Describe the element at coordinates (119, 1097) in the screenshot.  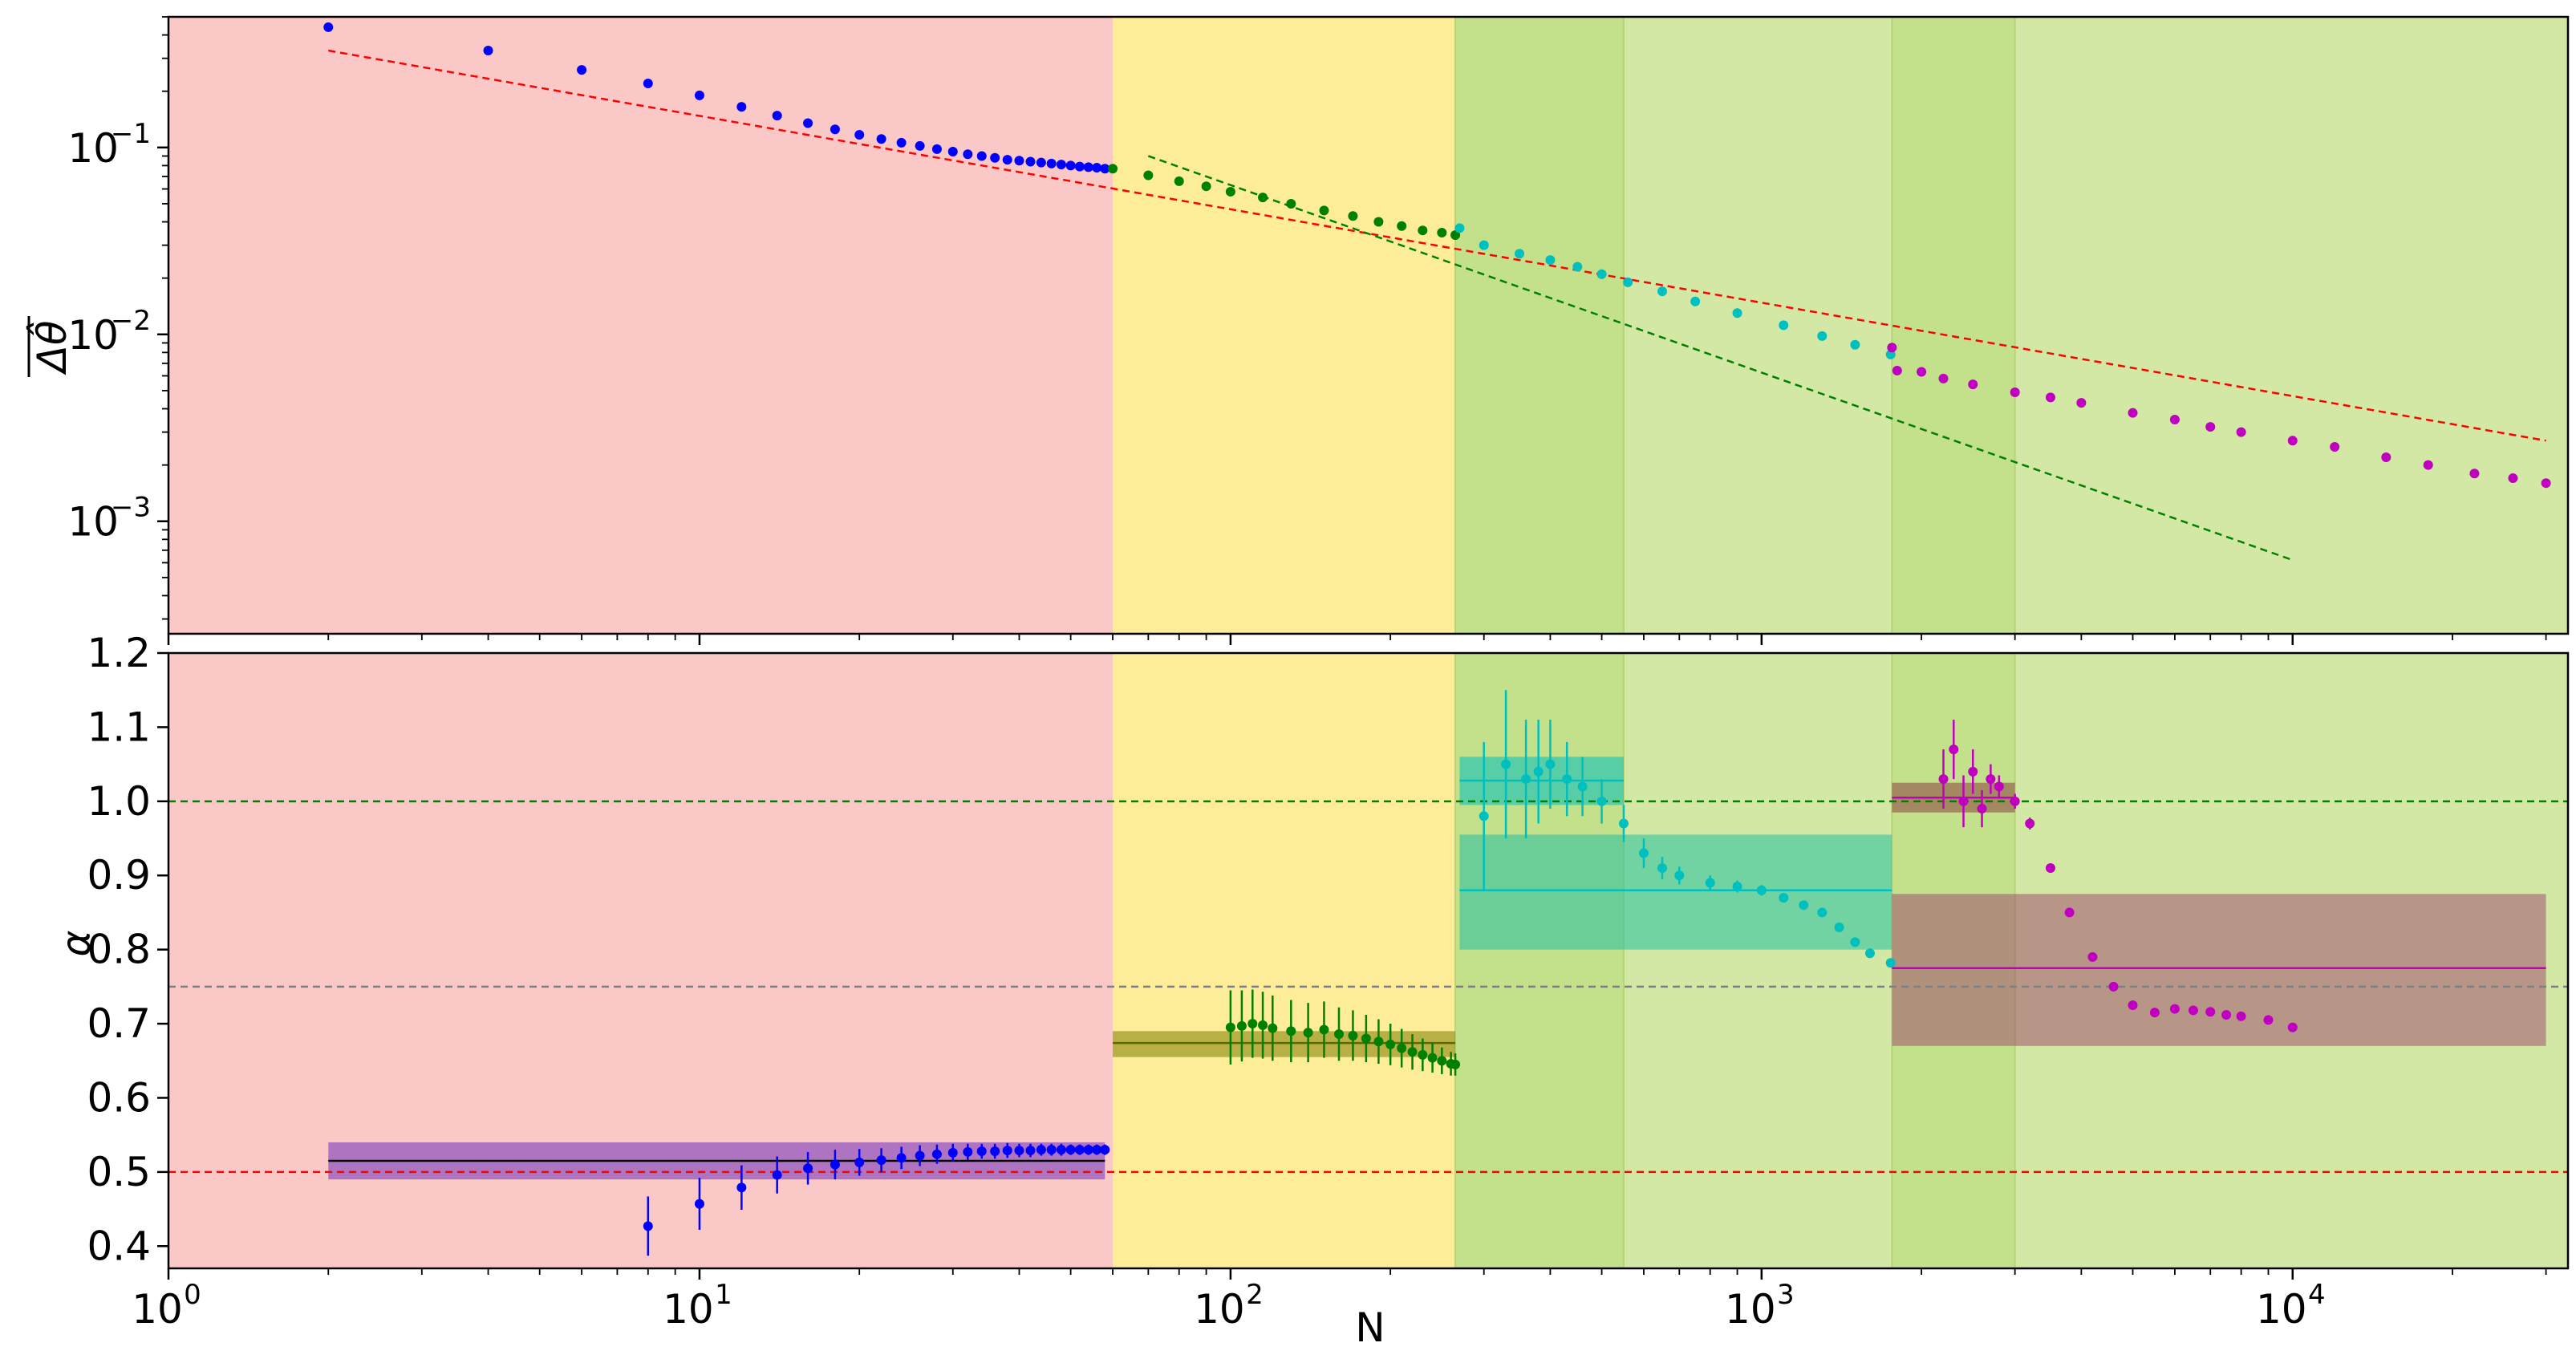
I see `bottom-y-tick-label: 0.6` at that location.